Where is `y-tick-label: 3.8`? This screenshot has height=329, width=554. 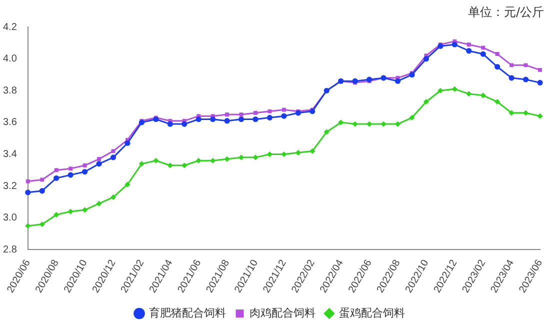
y-tick-label: 3.8 is located at coordinates (10, 90).